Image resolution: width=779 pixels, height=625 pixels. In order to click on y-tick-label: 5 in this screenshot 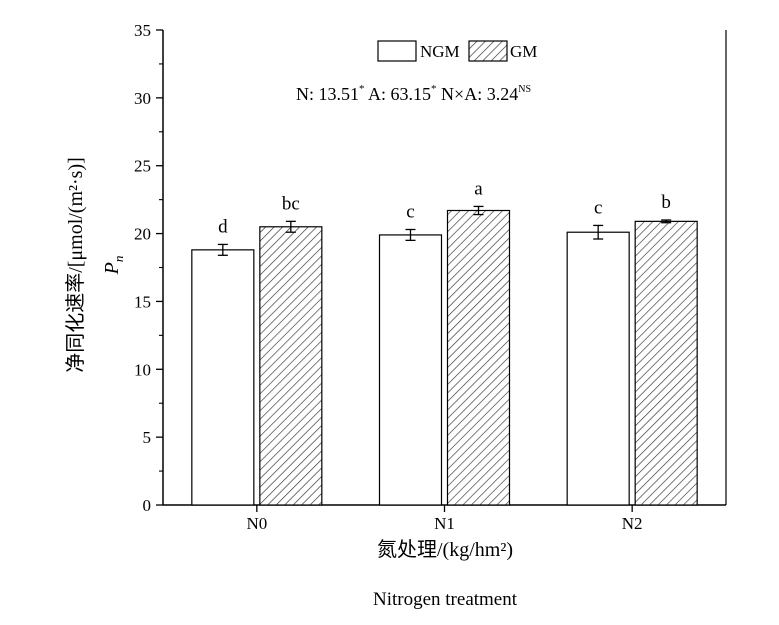, I will do `click(147, 437)`.